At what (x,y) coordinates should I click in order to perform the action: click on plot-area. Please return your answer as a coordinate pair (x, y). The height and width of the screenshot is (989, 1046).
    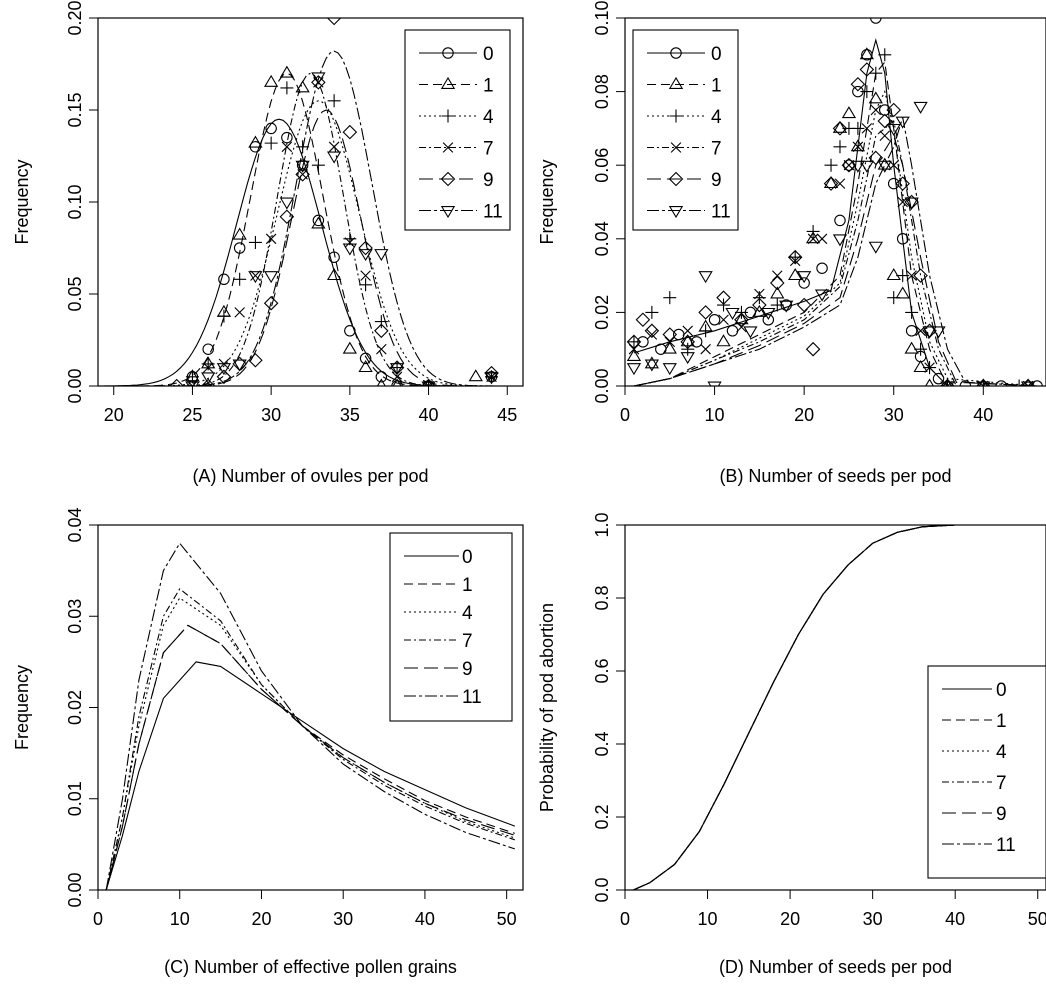
    Looking at the image, I should click on (834, 202).